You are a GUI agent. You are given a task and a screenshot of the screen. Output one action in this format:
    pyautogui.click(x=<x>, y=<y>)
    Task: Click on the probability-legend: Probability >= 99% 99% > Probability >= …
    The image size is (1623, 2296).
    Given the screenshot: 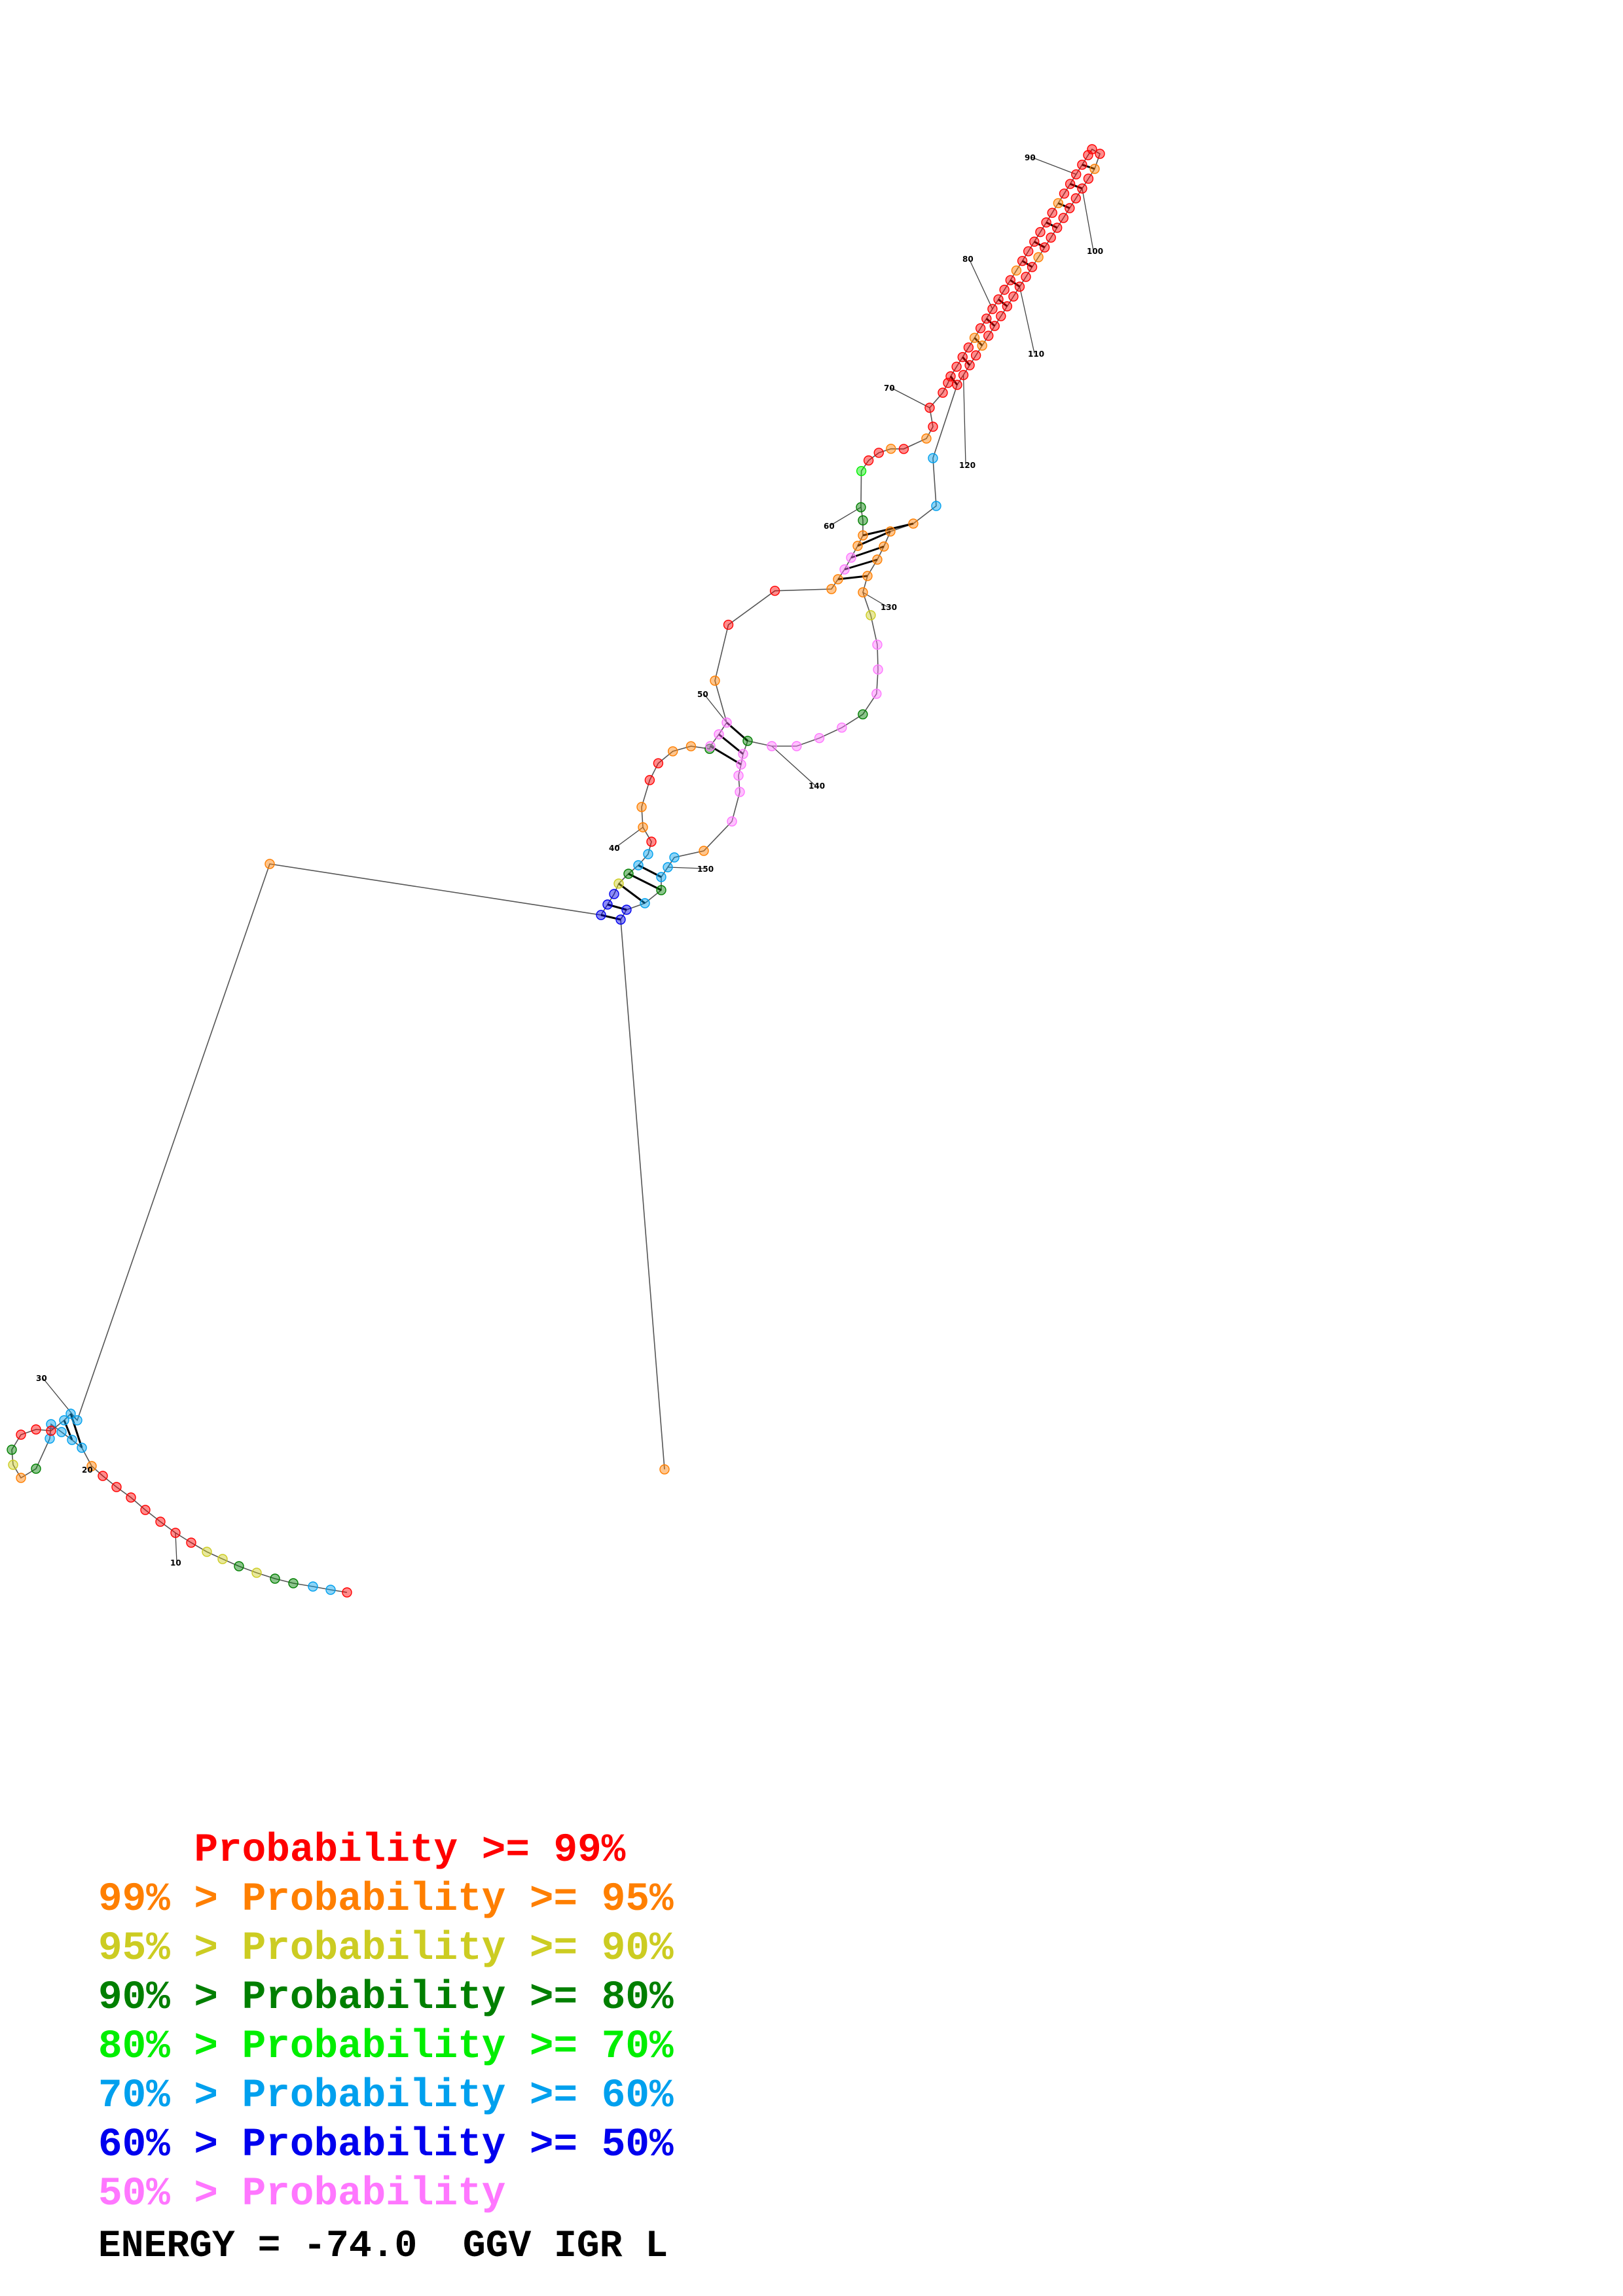 What is the action you would take?
    pyautogui.click(x=386, y=2022)
    